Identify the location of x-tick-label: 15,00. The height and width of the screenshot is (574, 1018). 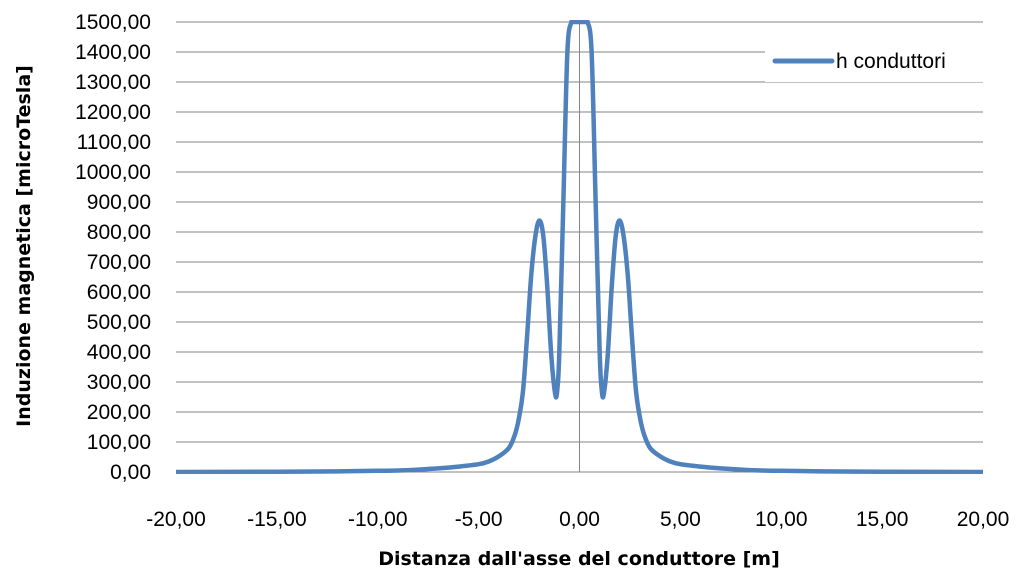
(882, 519).